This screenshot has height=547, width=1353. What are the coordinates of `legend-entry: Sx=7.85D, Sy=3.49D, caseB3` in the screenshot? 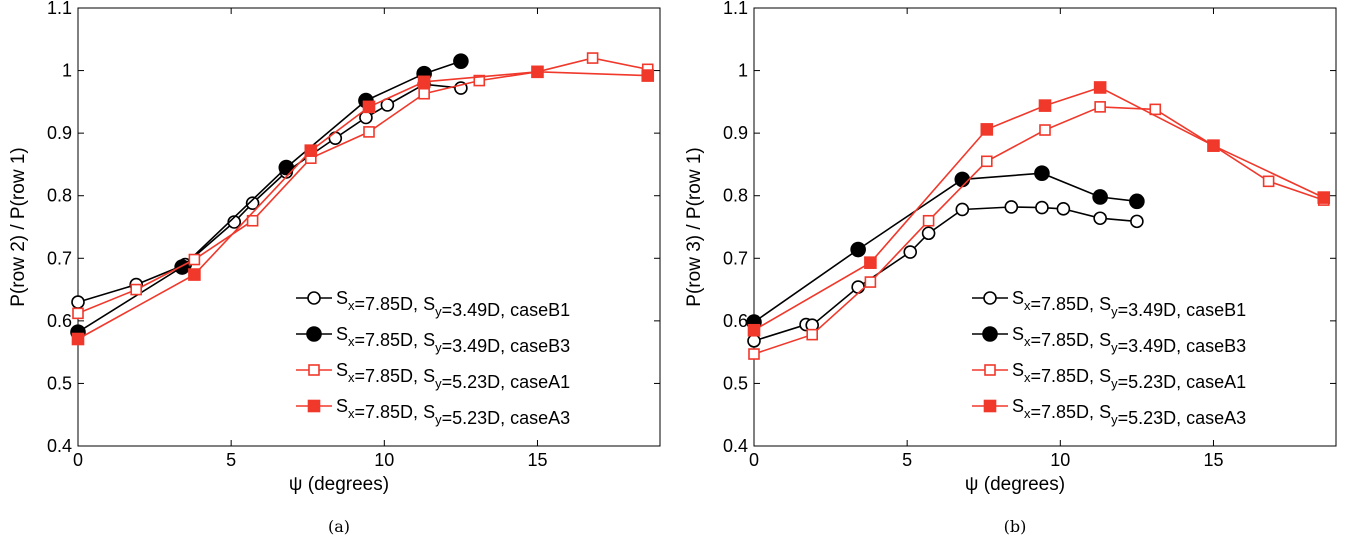 It's located at (1129, 340).